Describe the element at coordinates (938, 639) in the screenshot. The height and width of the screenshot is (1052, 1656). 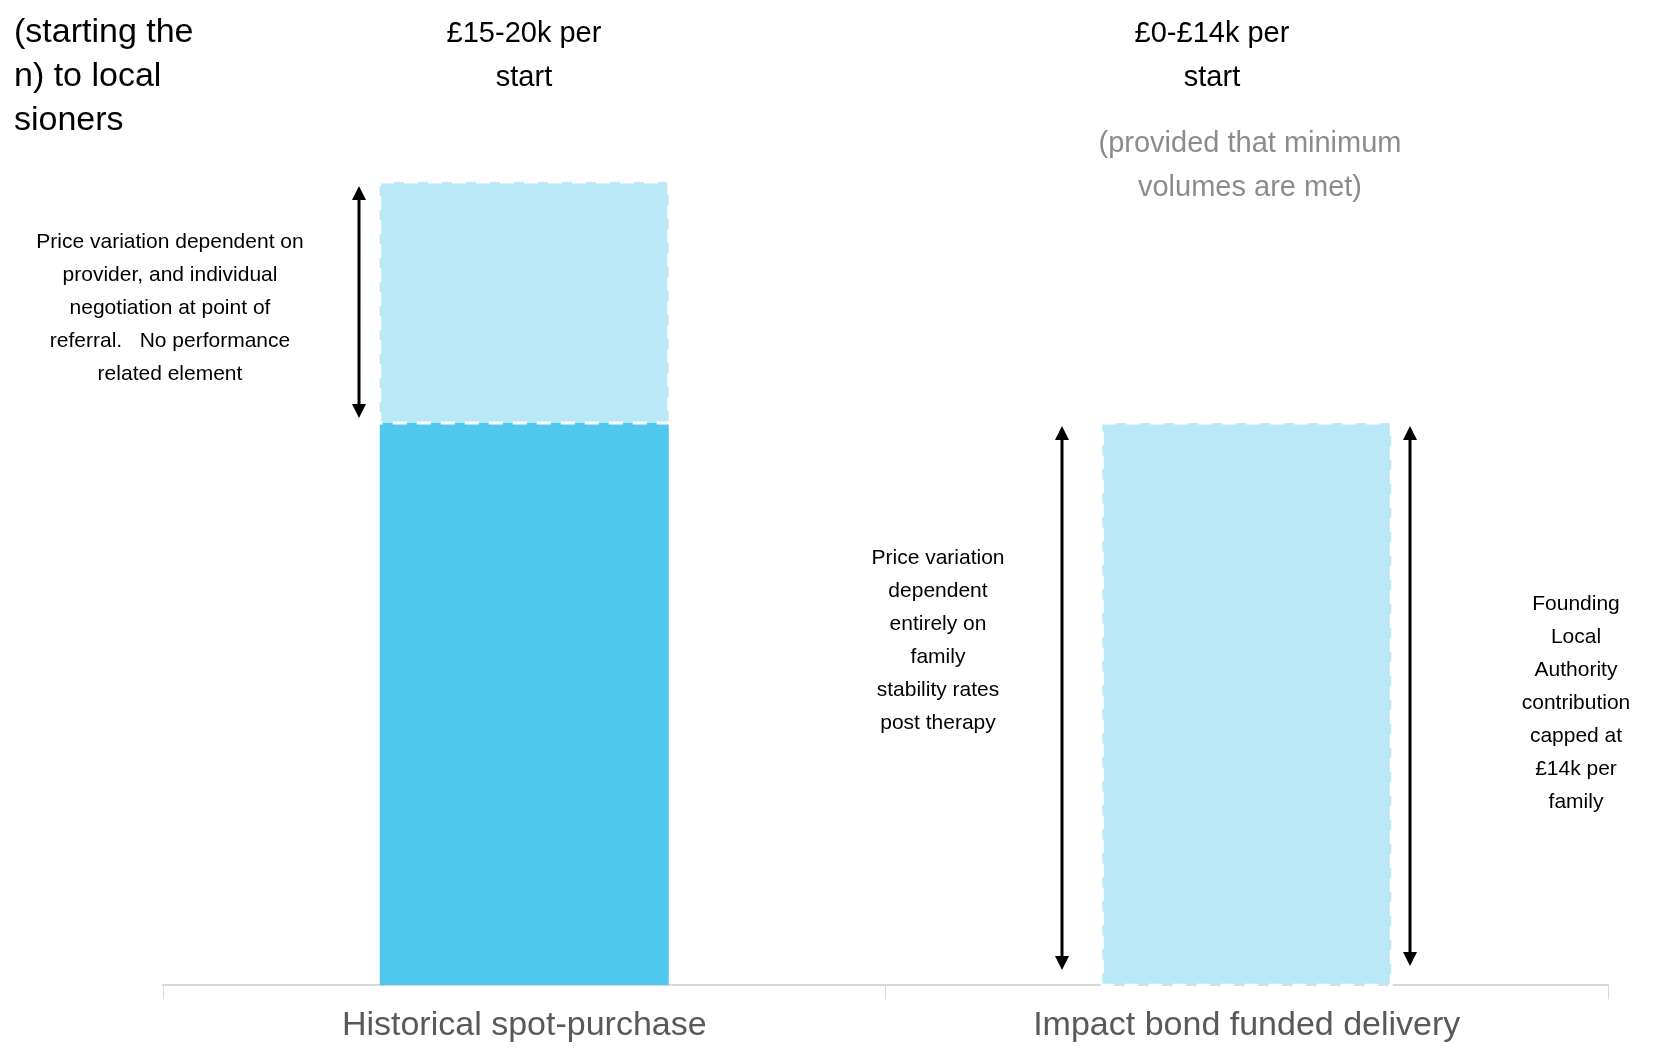
I see `annotation: Price variation dependent entirely on family stability rates post therapy` at that location.